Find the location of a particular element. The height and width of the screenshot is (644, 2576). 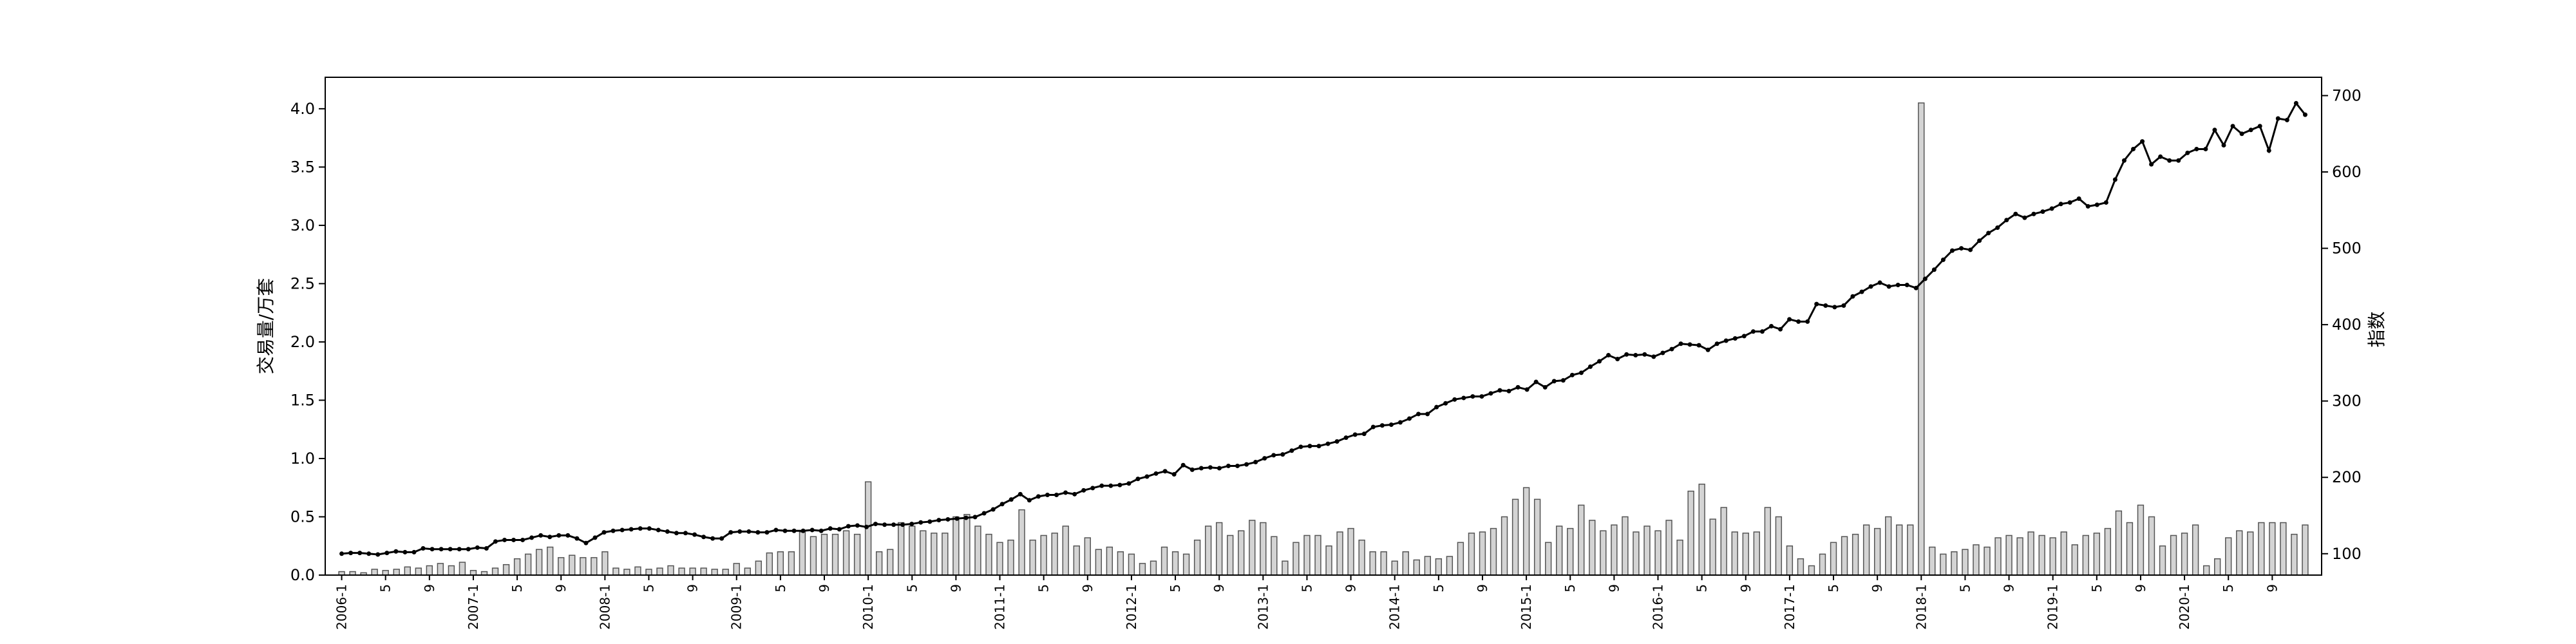

right-tick-label: 500 is located at coordinates (2347, 249).